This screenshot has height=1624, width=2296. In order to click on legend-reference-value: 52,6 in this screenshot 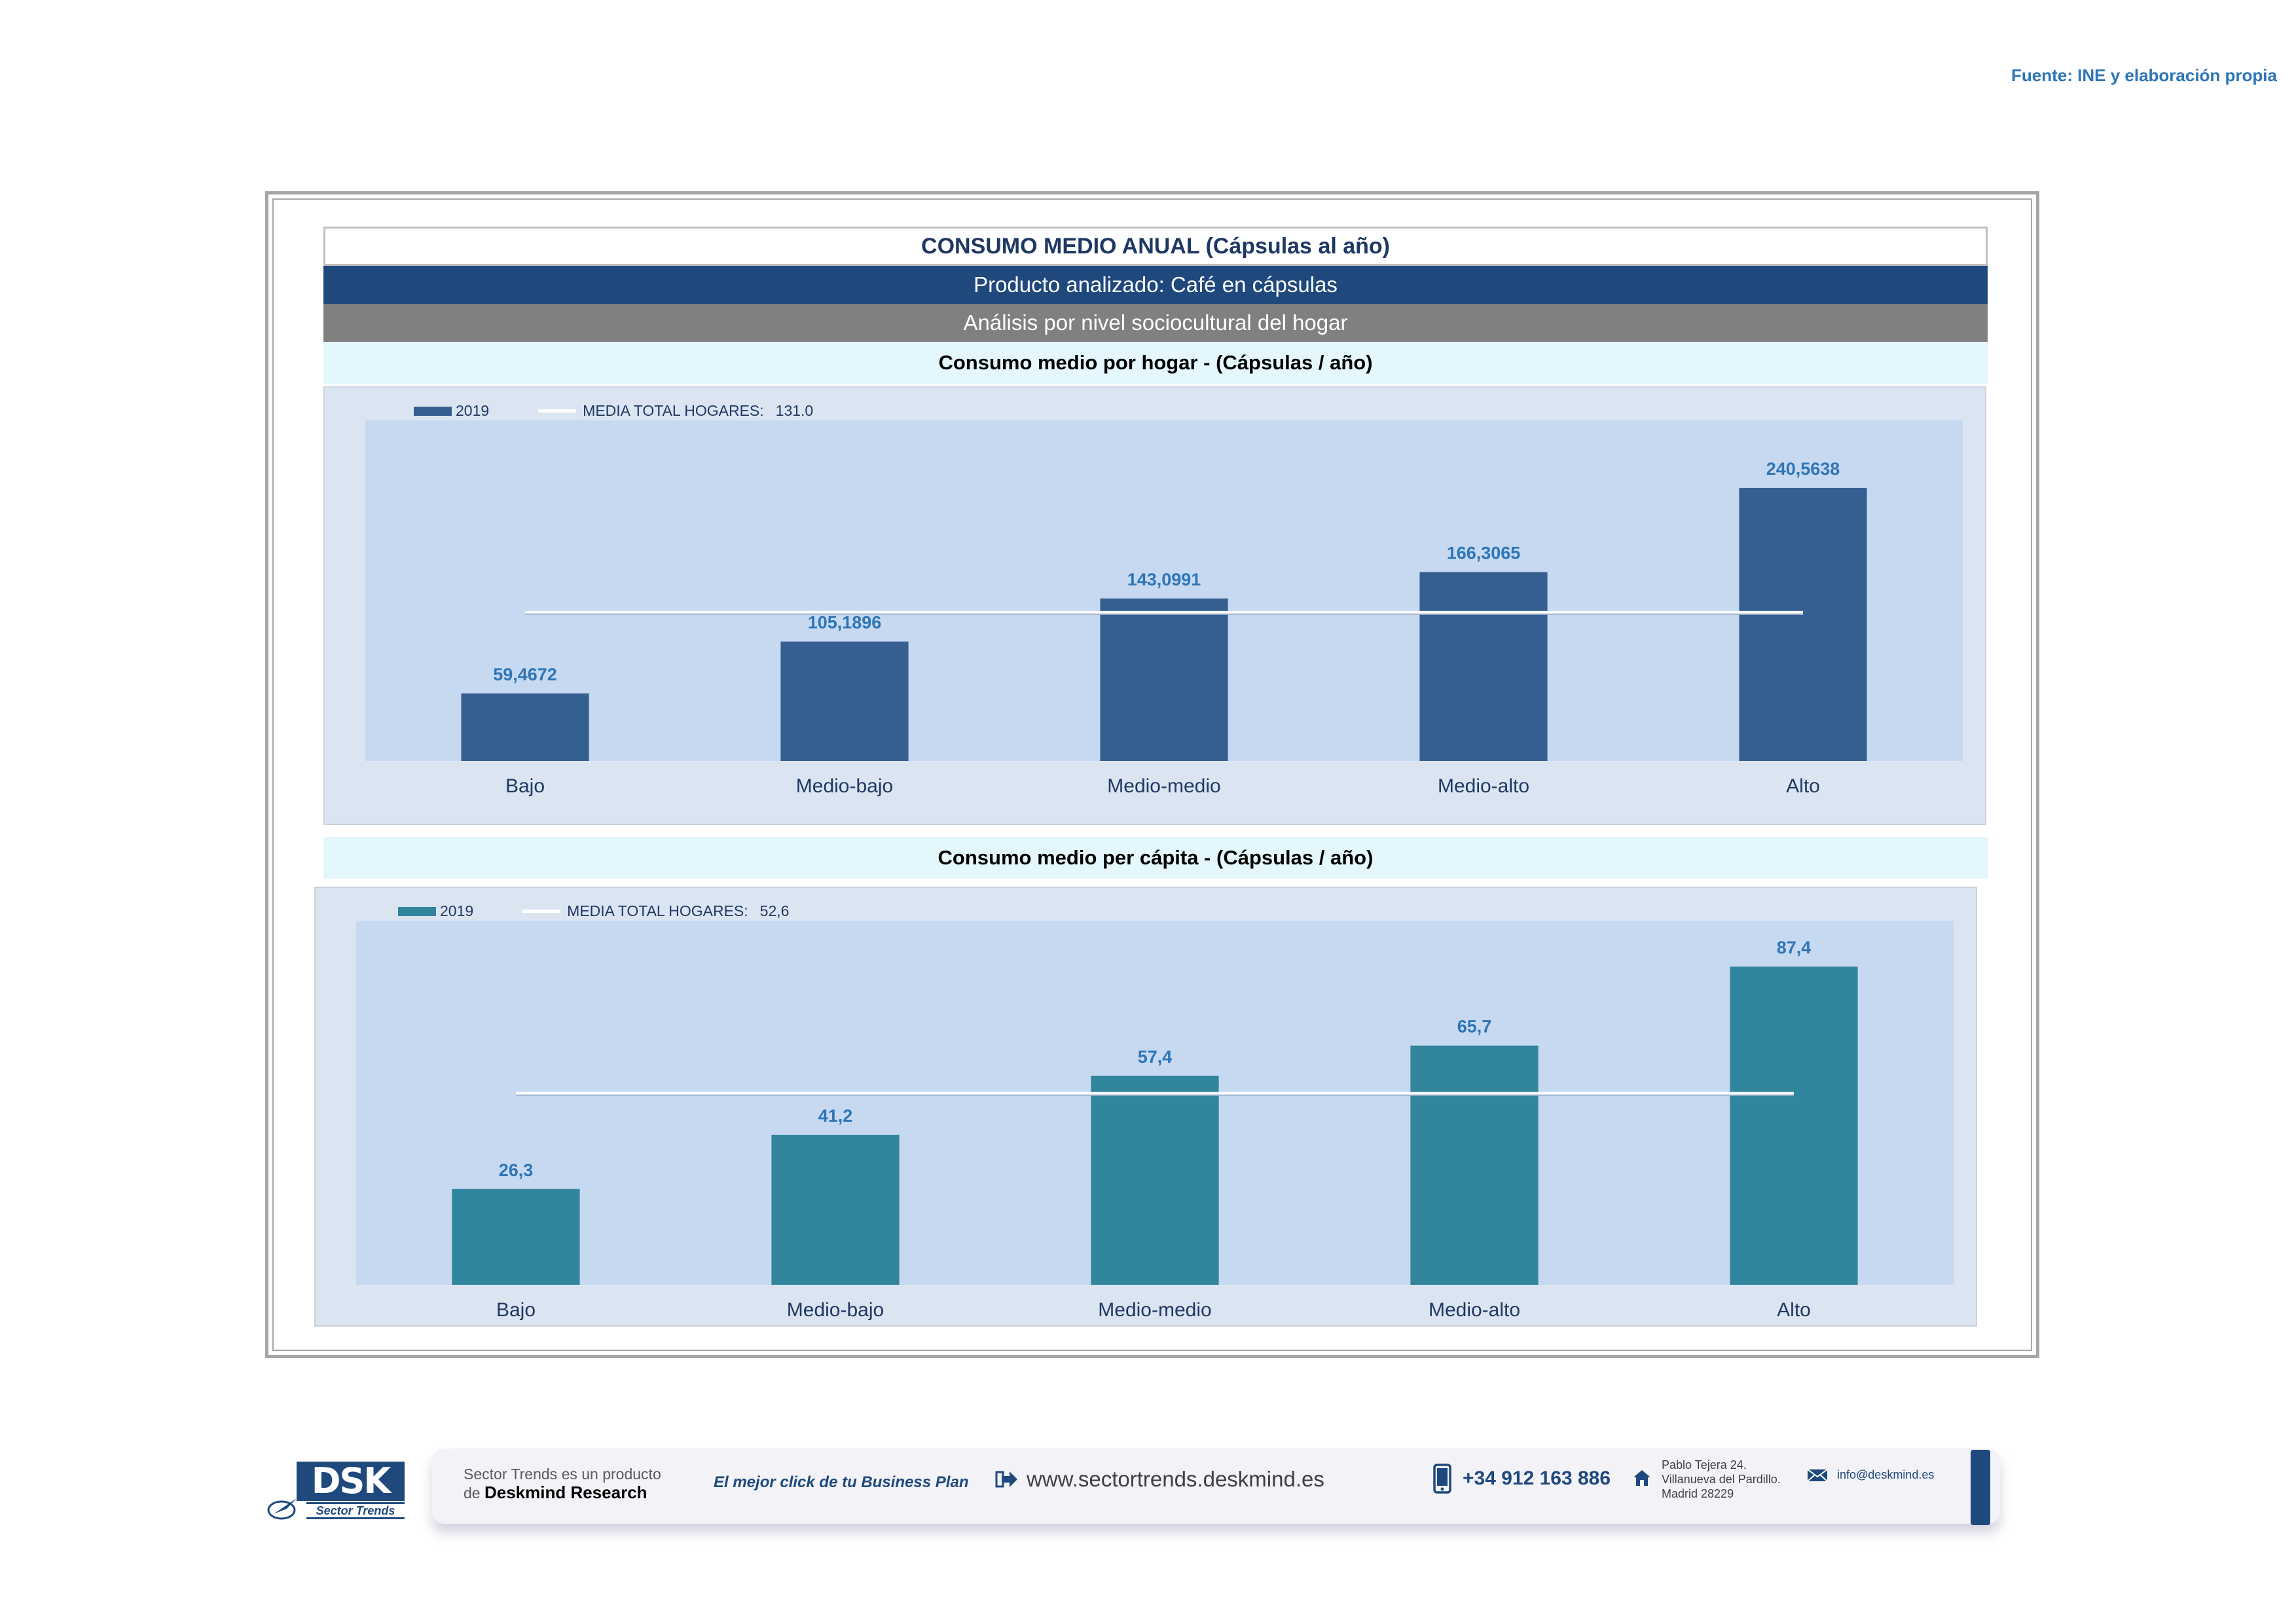, I will do `click(774, 910)`.